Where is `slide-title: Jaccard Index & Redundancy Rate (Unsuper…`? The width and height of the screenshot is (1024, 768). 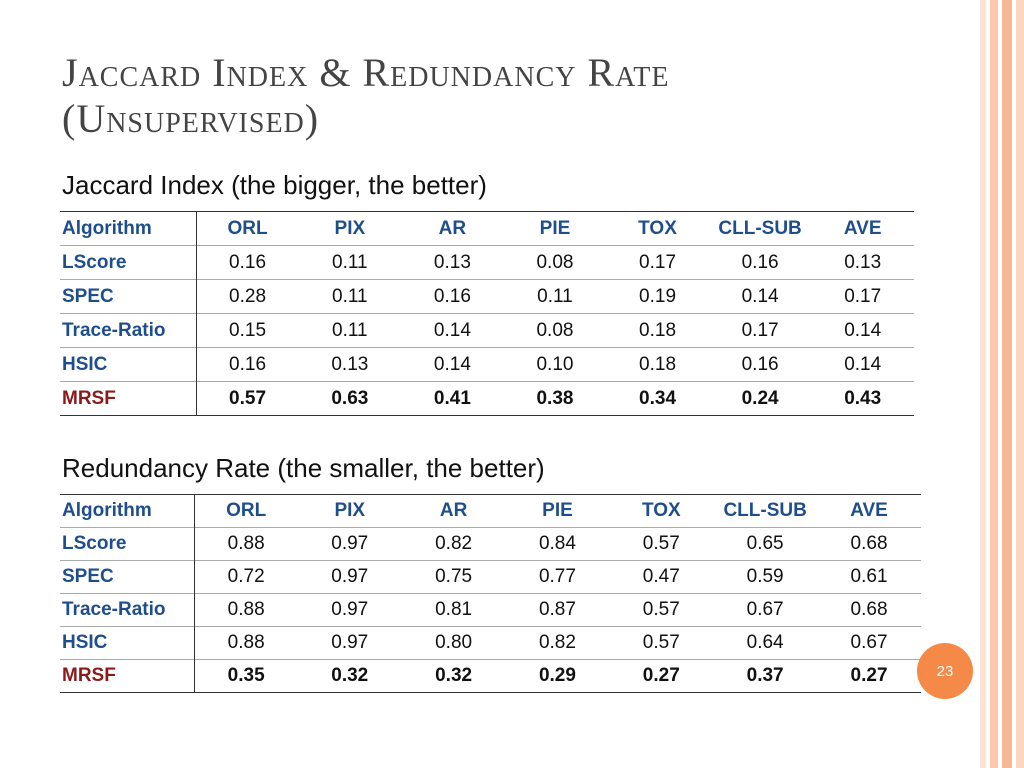 slide-title: Jaccard Index & Redundancy Rate (Unsuper… is located at coordinates (502, 96).